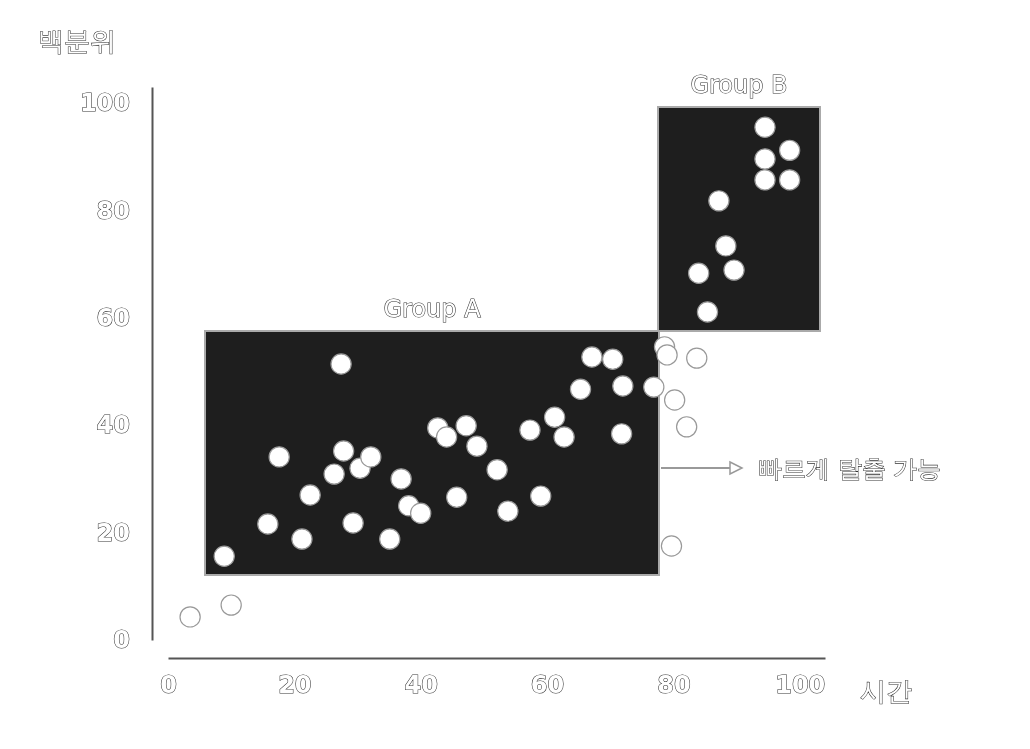 The height and width of the screenshot is (749, 1030). I want to click on y-tick-label: 0, so click(121, 640).